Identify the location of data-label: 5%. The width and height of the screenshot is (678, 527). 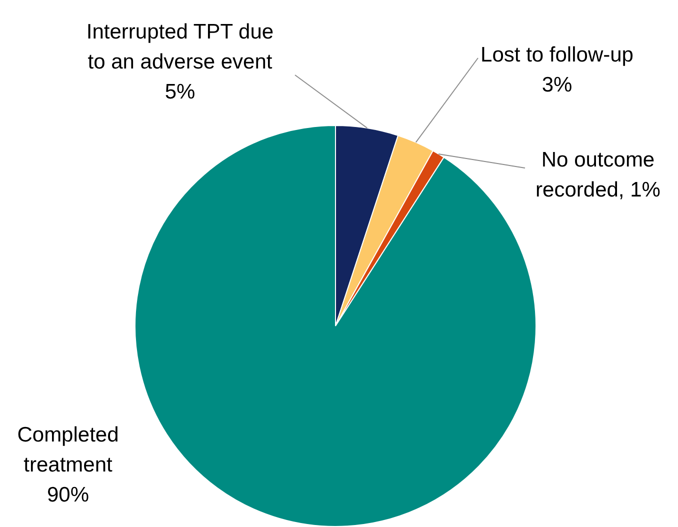
(180, 92).